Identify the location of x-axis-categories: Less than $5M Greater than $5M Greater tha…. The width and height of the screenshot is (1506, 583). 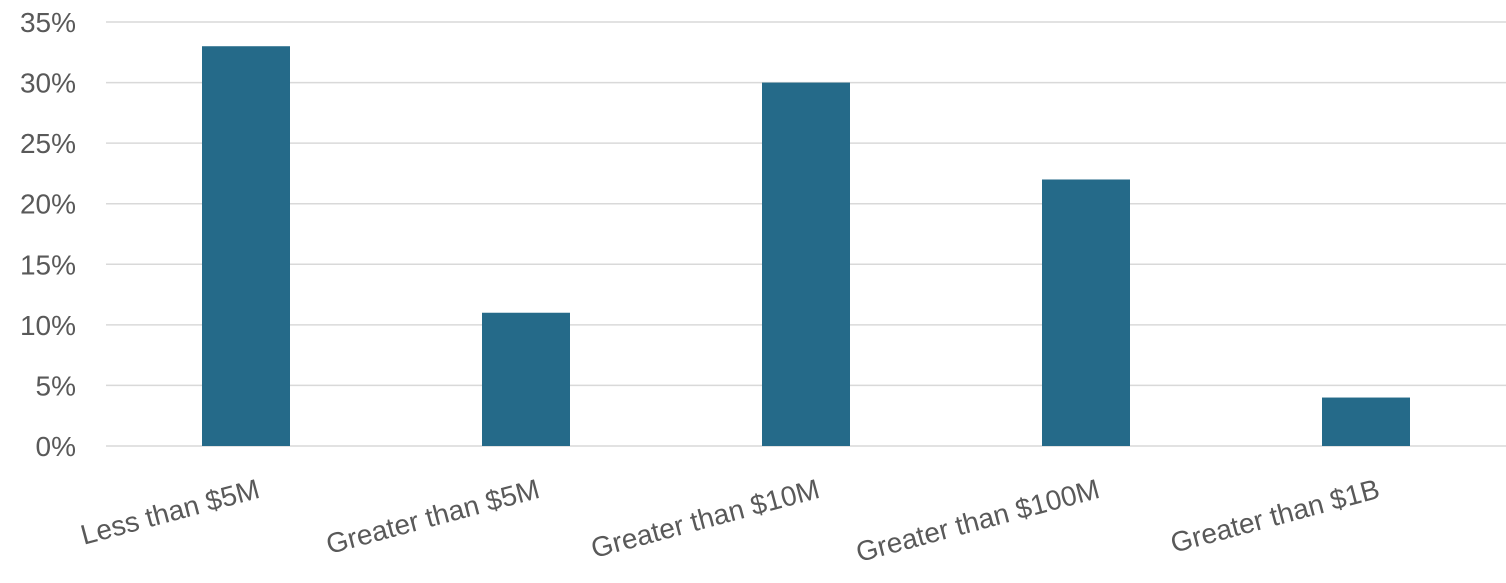
(729, 520).